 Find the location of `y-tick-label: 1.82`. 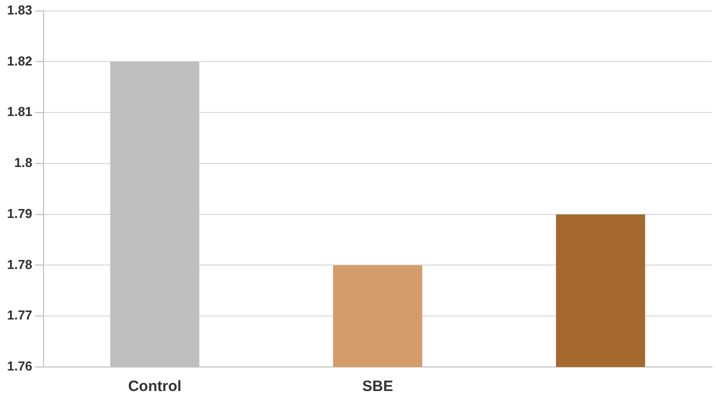

y-tick-label: 1.82 is located at coordinates (19, 60).